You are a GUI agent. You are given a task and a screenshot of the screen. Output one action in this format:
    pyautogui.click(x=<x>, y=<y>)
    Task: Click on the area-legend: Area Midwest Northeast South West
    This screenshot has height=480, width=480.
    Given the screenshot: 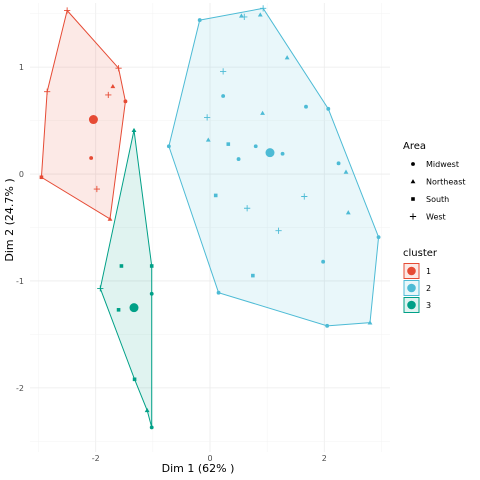 What is the action you would take?
    pyautogui.click(x=434, y=181)
    